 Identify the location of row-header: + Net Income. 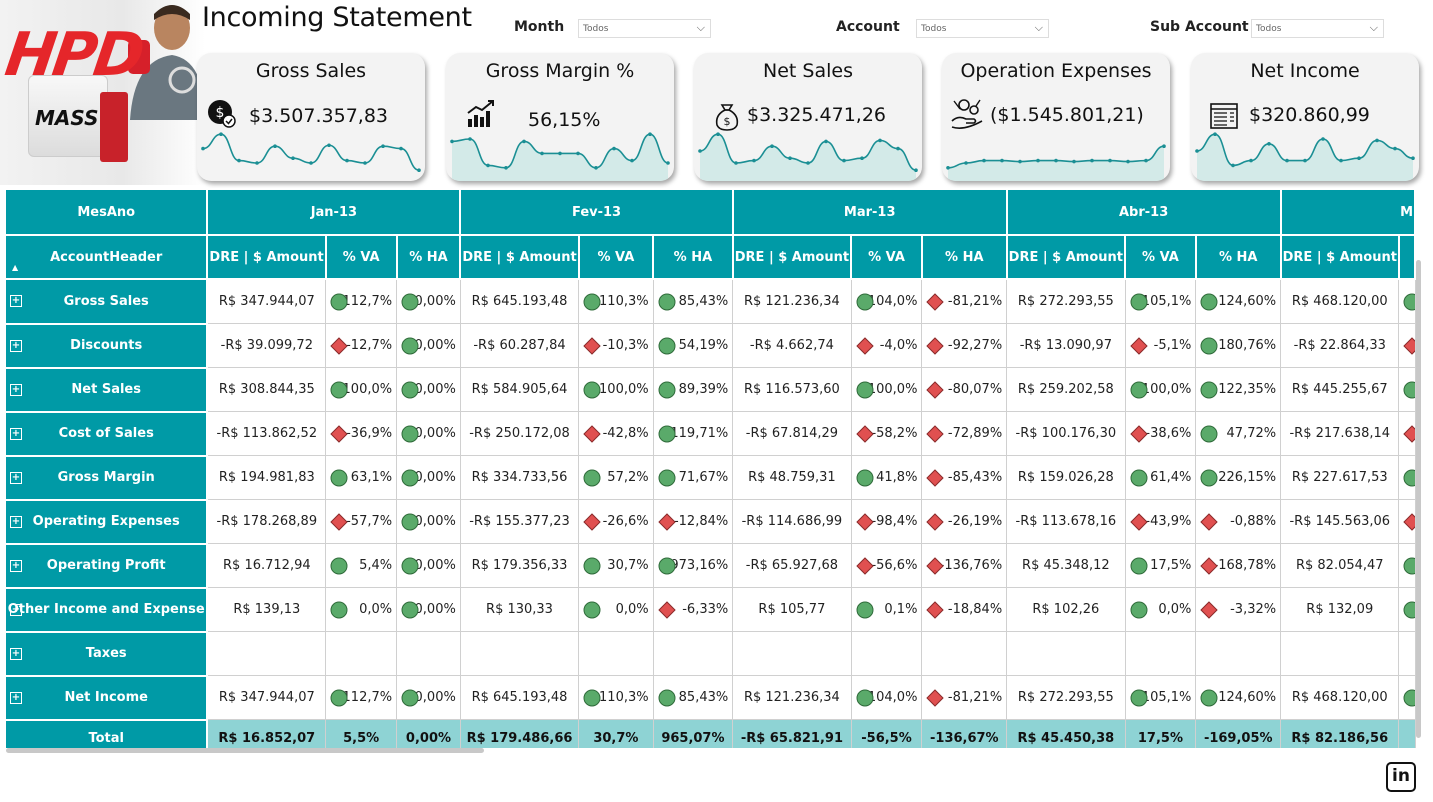
(106, 697).